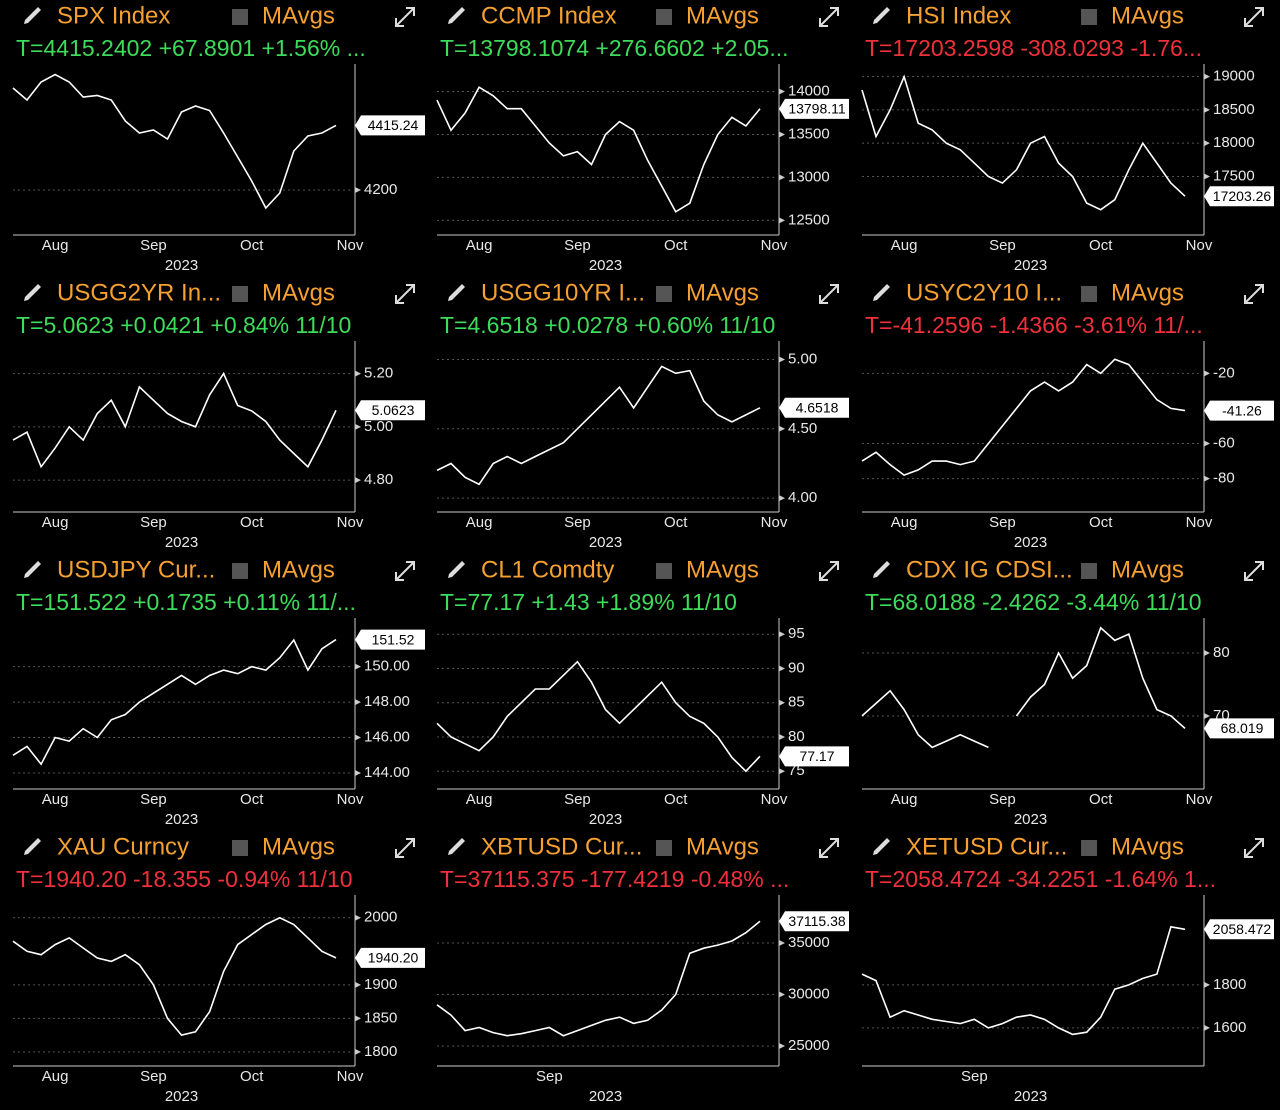  What do you see at coordinates (607, 325) in the screenshot?
I see `quote-line: T=4.6518 +0.0278 +0.60% 11/10` at bounding box center [607, 325].